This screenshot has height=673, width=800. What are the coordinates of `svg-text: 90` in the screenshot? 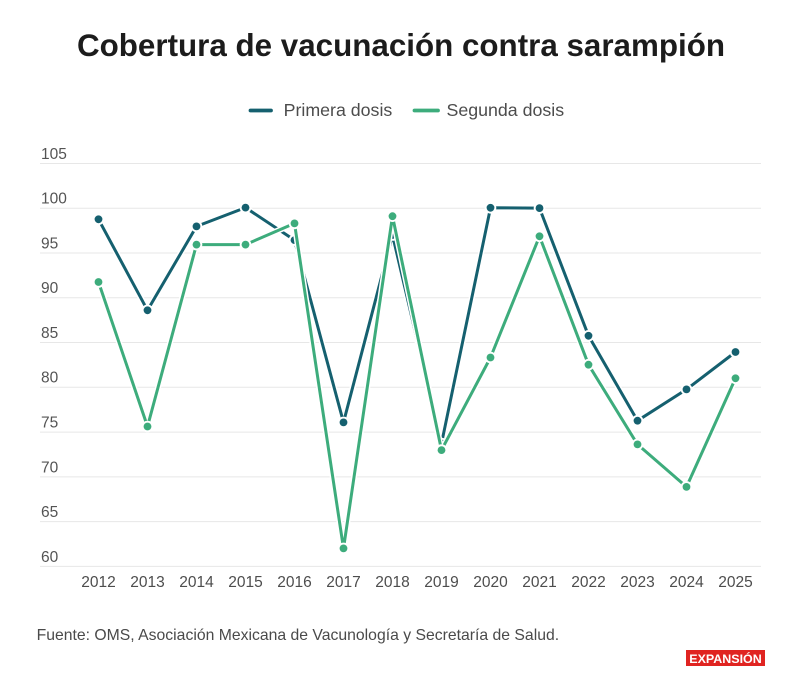 It's located at (50, 288).